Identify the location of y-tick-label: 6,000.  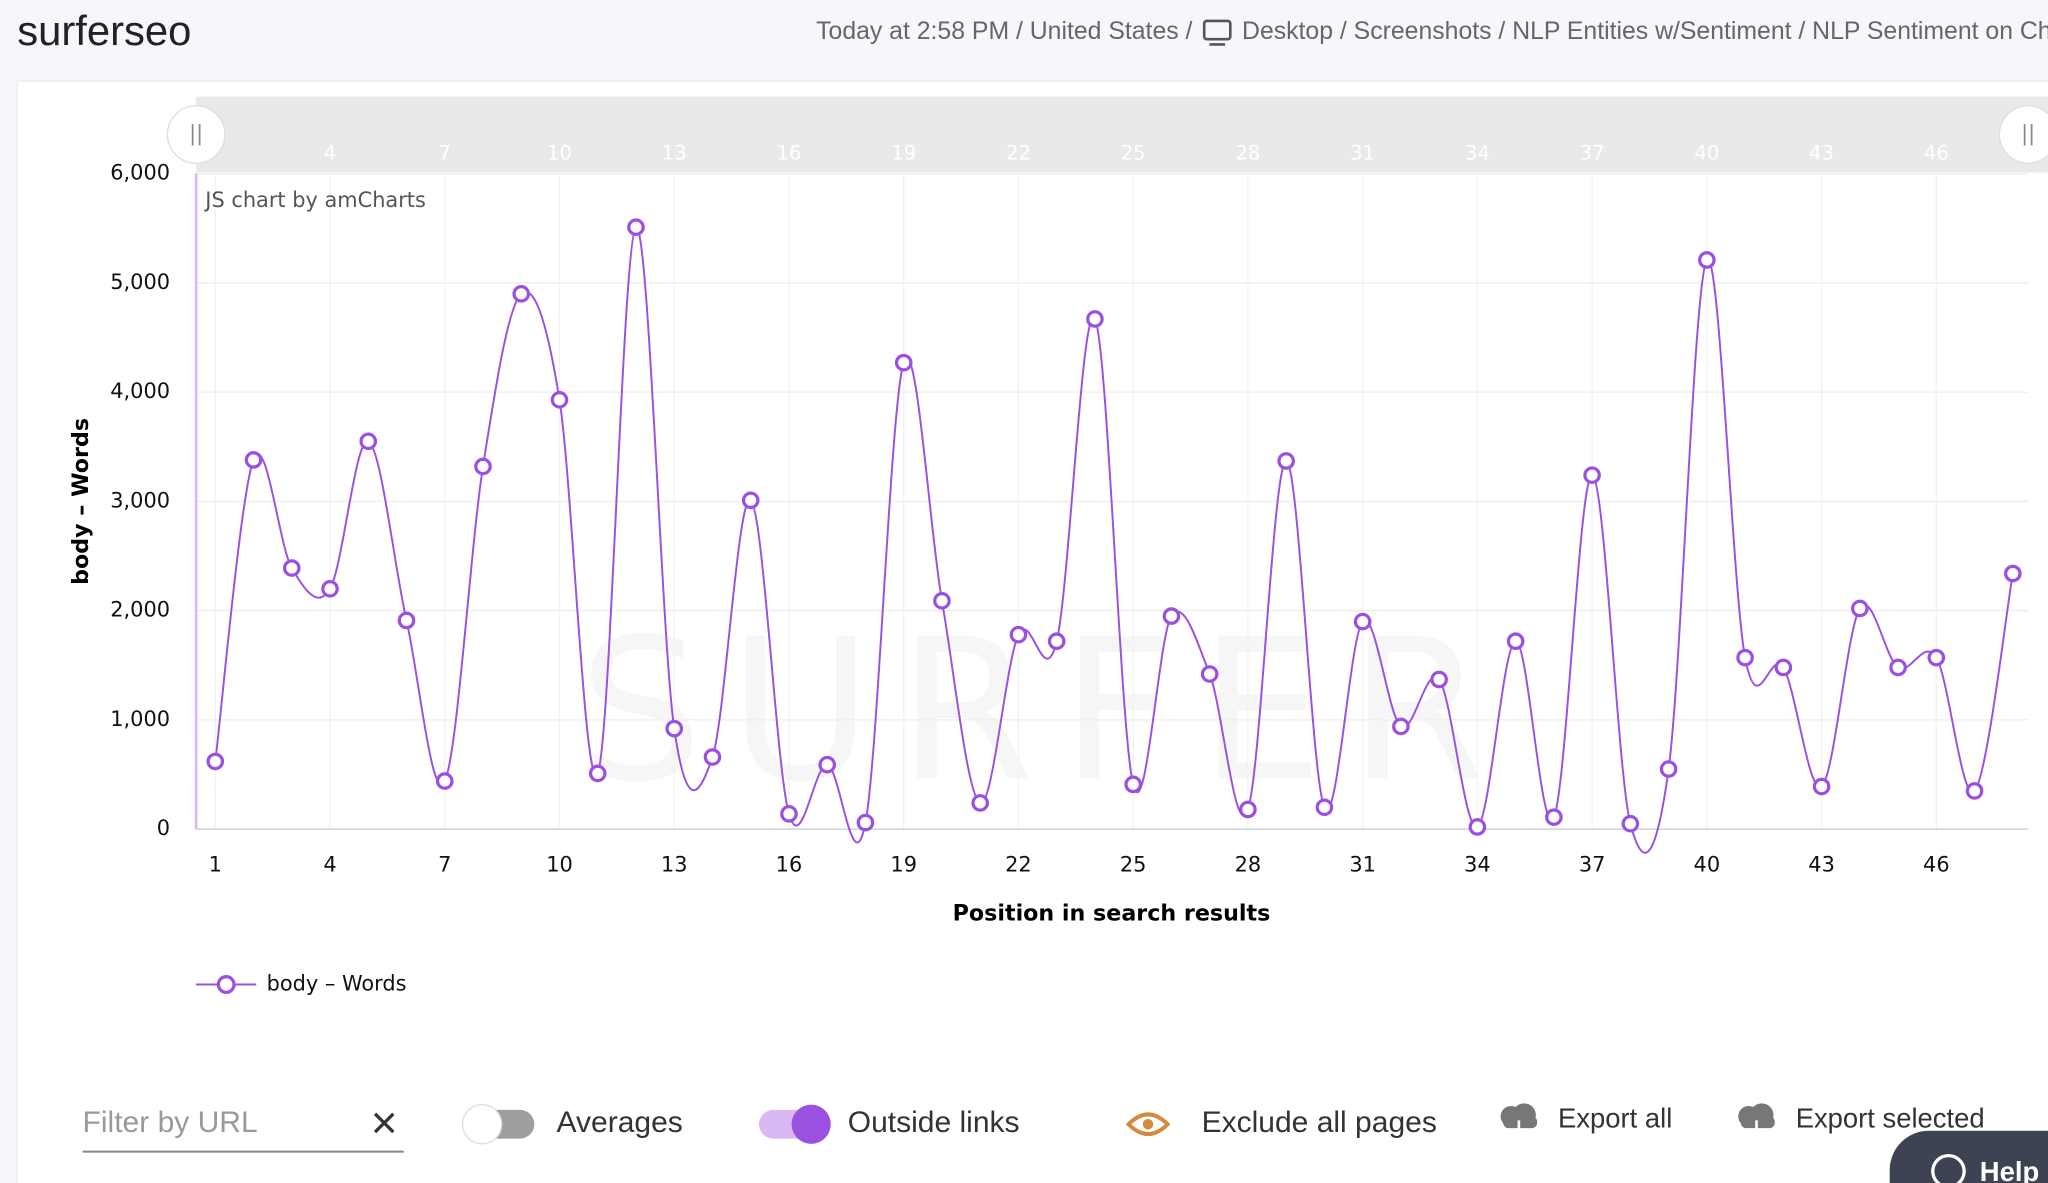
(140, 173).